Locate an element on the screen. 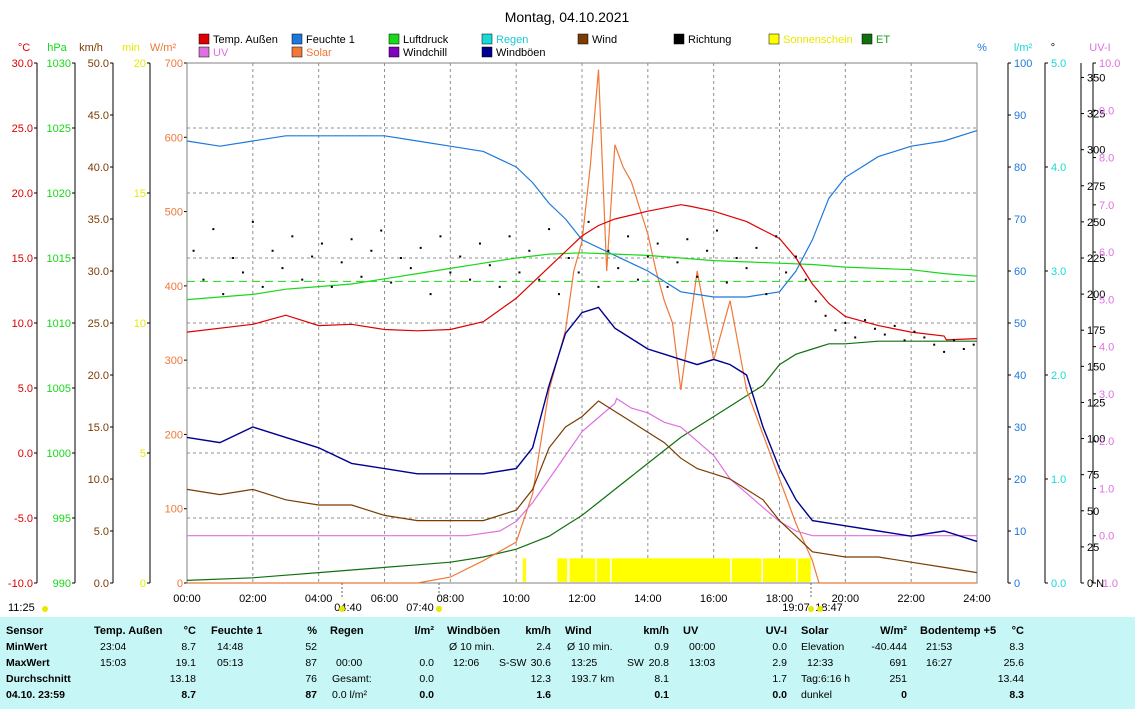  legend-label: Windböen is located at coordinates (521, 53).